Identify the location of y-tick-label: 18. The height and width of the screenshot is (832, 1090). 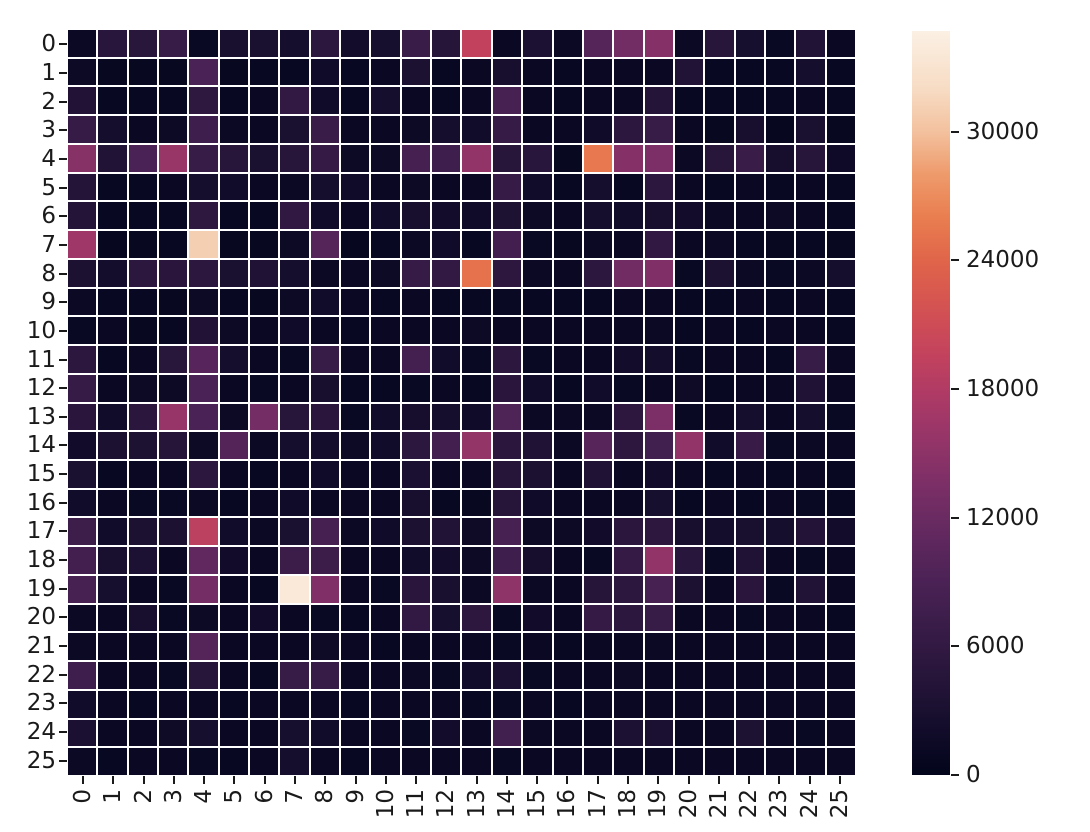
(41, 560).